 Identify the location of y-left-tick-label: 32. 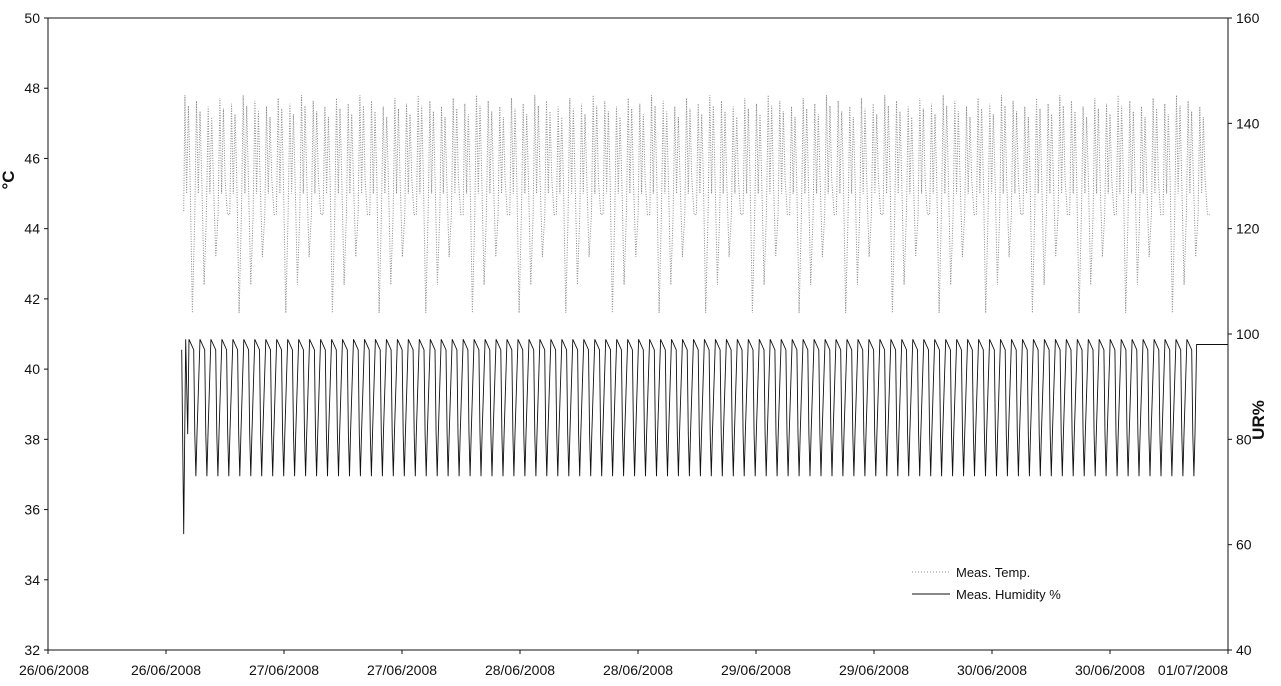
(32, 650).